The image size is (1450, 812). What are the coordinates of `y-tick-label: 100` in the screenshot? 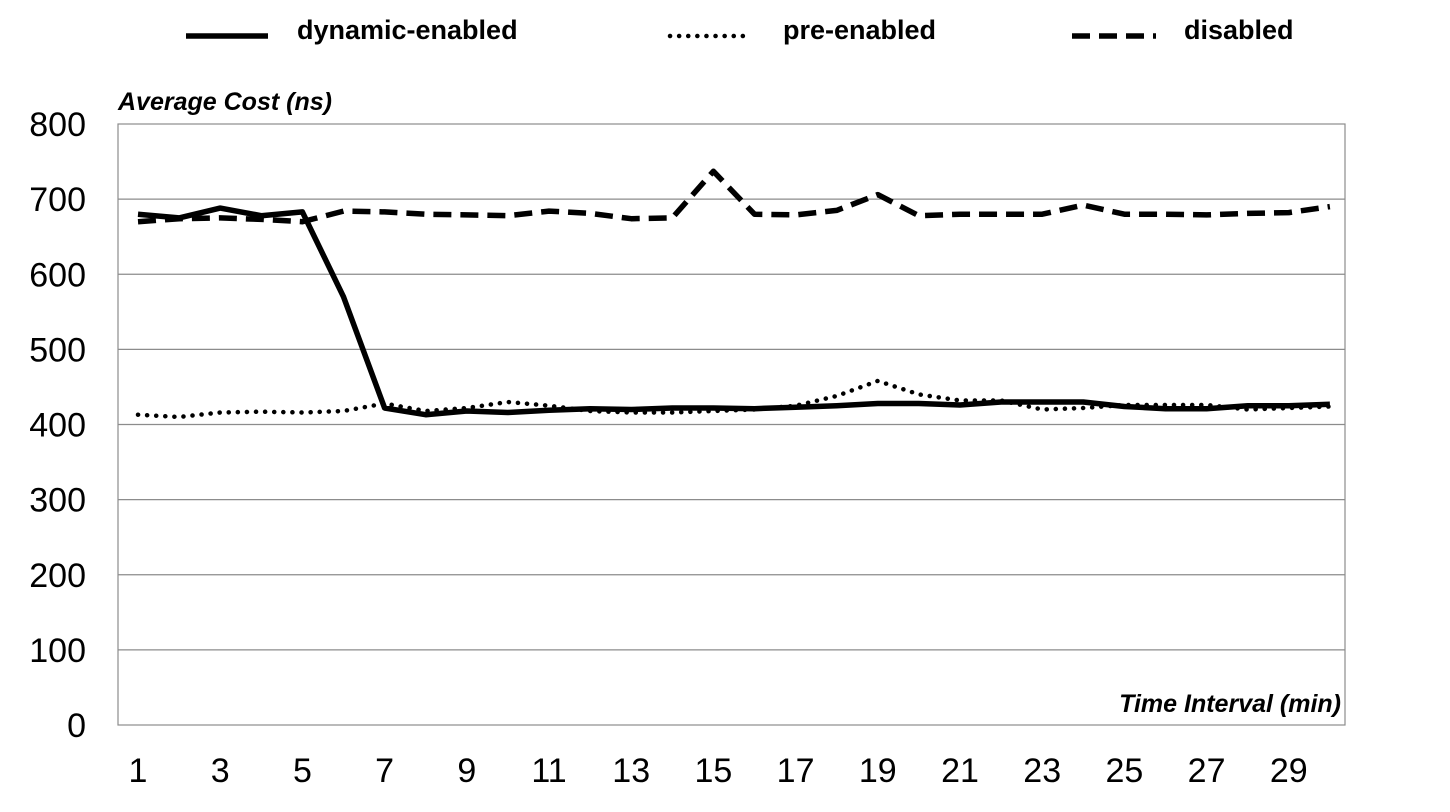 It's located at (57, 651).